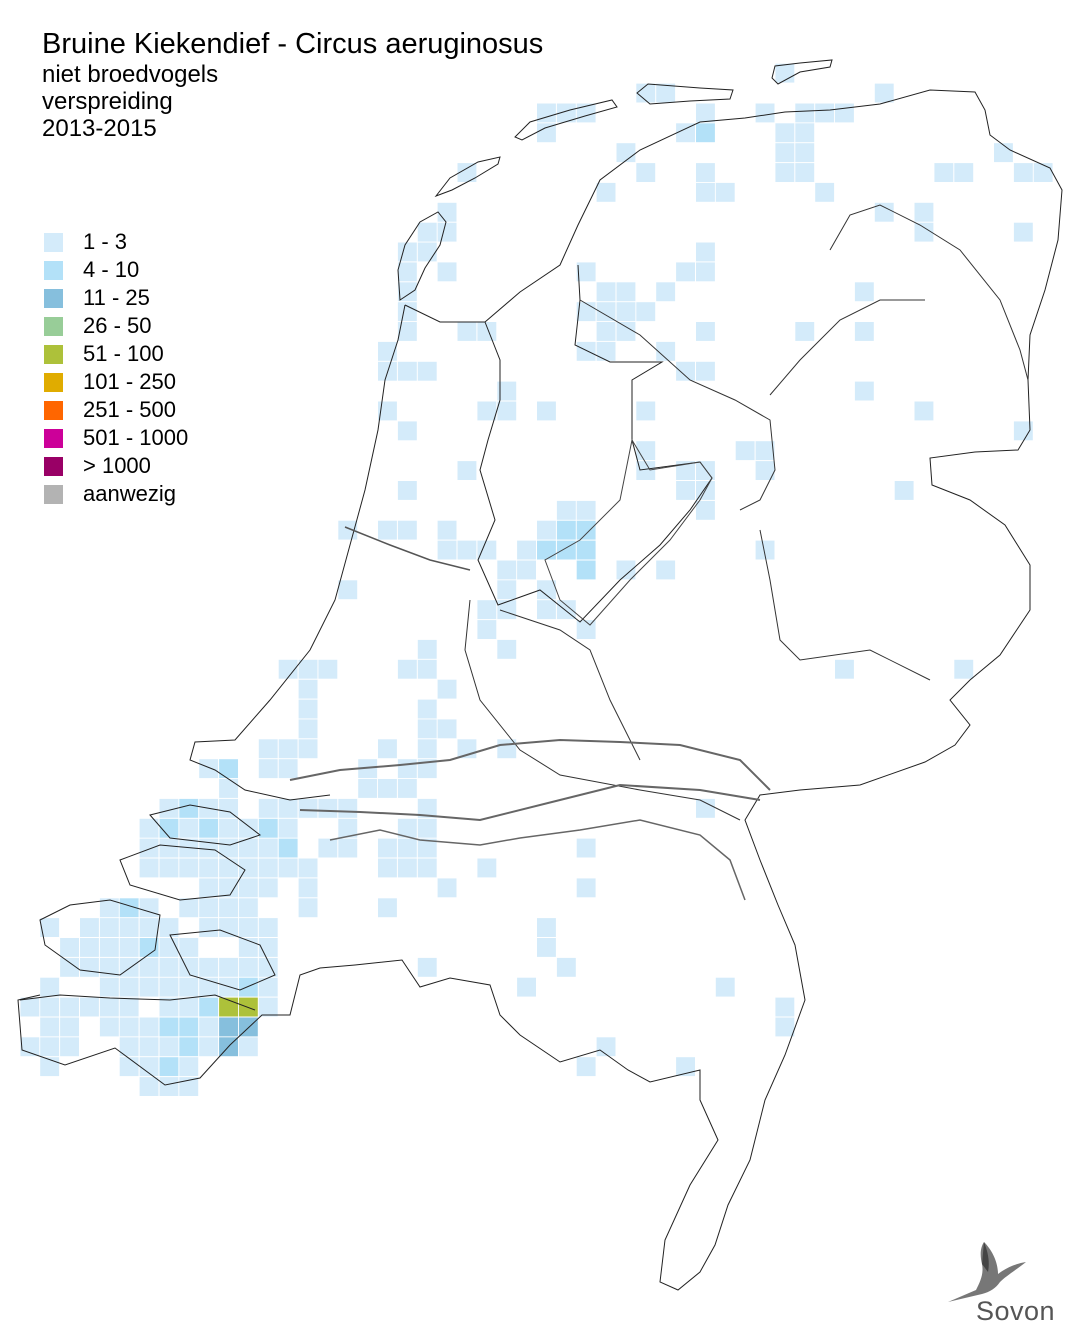 The image size is (1074, 1340). Describe the element at coordinates (116, 466) in the screenshot. I see `legend-item: > 1000` at that location.